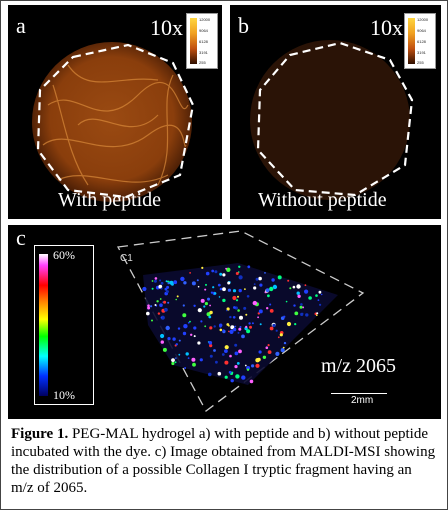 The image size is (448, 510). What do you see at coordinates (126, 258) in the screenshot?
I see `region-label: C1` at bounding box center [126, 258].